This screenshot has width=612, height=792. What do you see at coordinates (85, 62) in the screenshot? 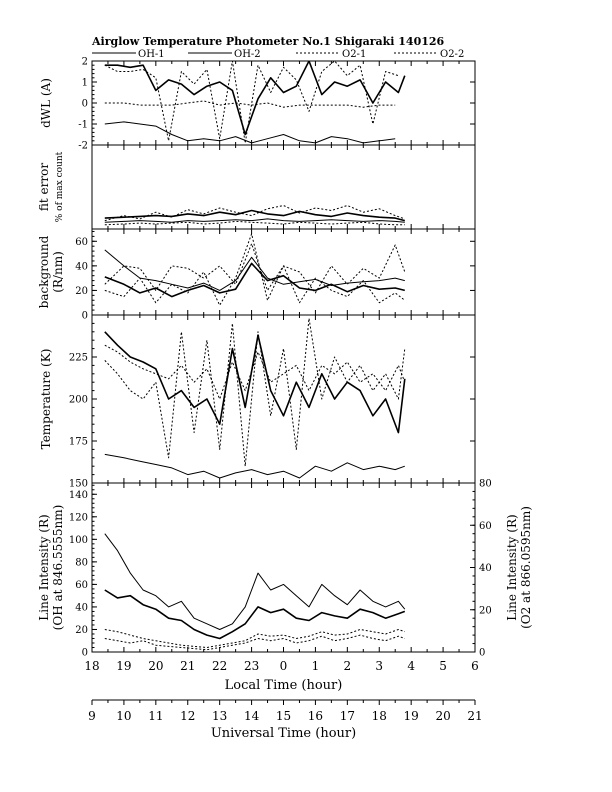
I see `y-tick-label: 2` at bounding box center [85, 62].